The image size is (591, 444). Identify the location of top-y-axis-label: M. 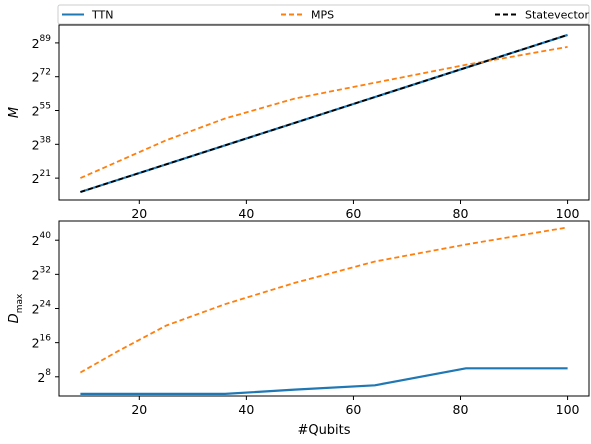
(14, 112).